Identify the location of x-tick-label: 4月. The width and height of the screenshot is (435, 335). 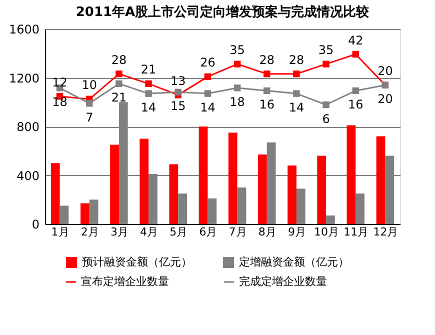
(149, 232).